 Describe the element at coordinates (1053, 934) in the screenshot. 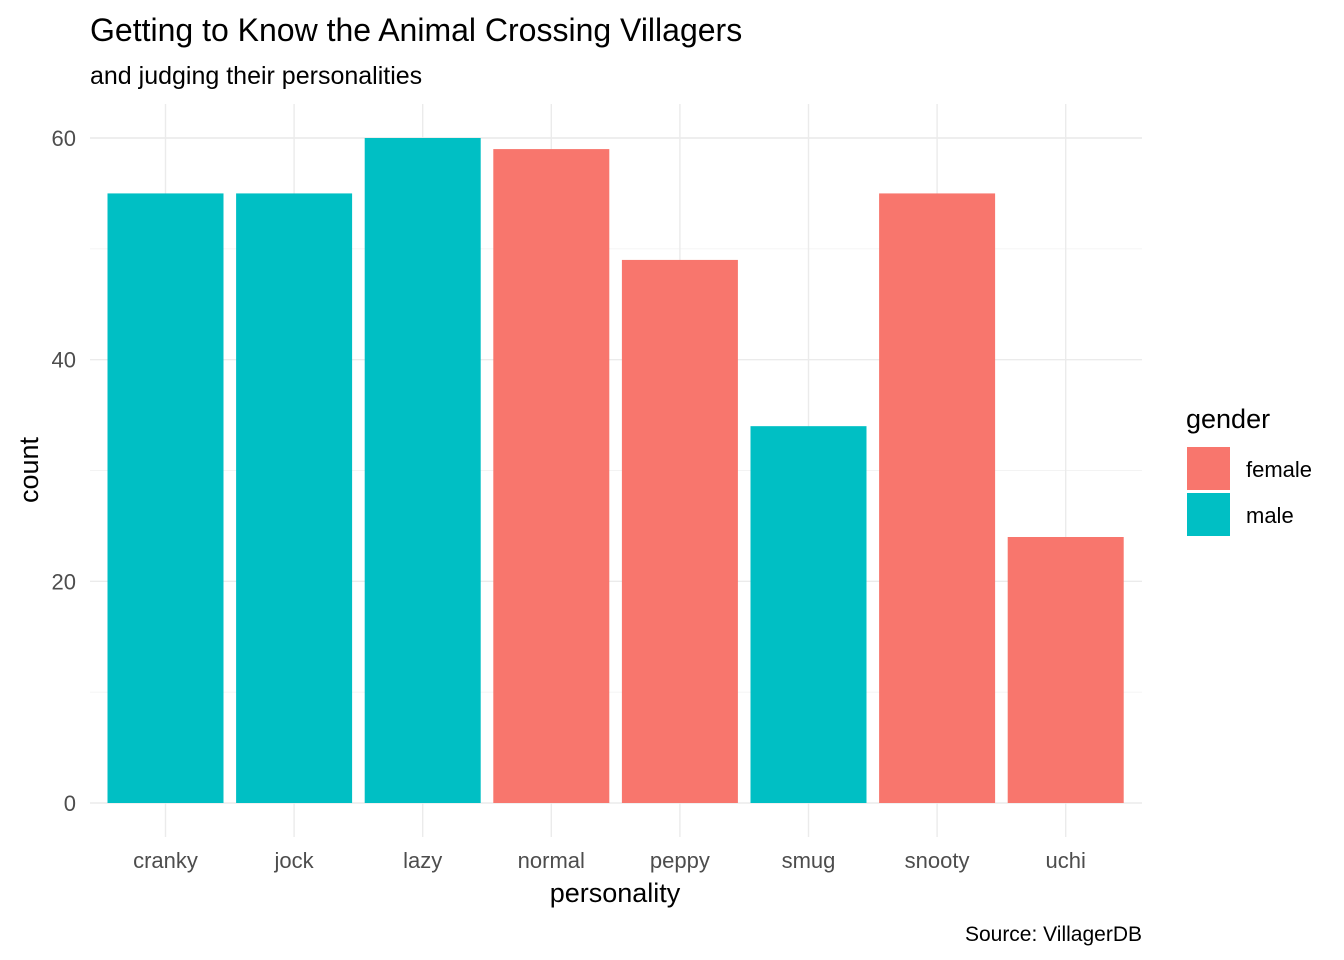

I see `chart-caption: Source: VillagerDB` at that location.